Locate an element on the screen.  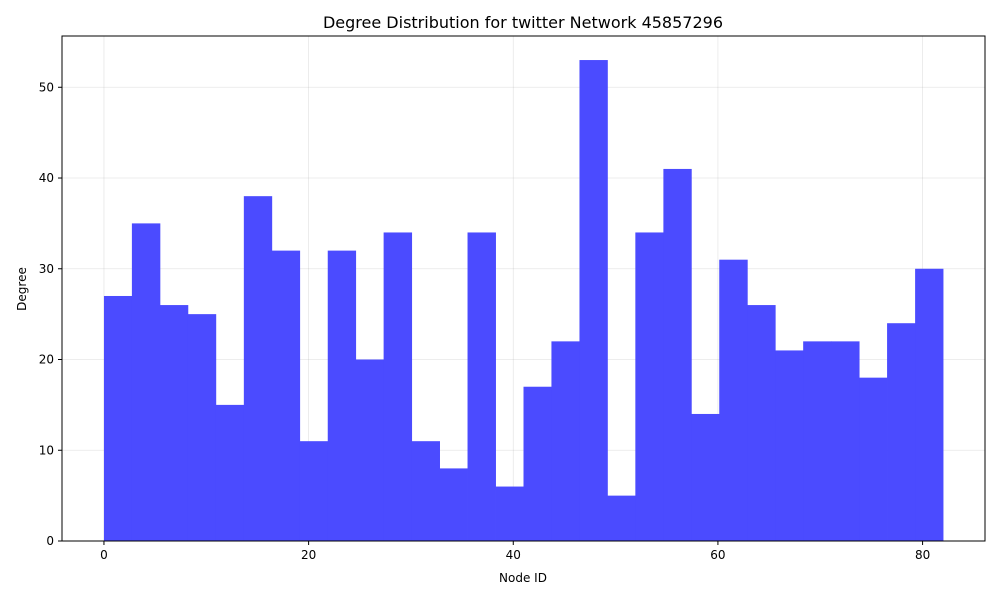
y-axis-ticks: 0 10 20 30 40 50 is located at coordinates (50, 314).